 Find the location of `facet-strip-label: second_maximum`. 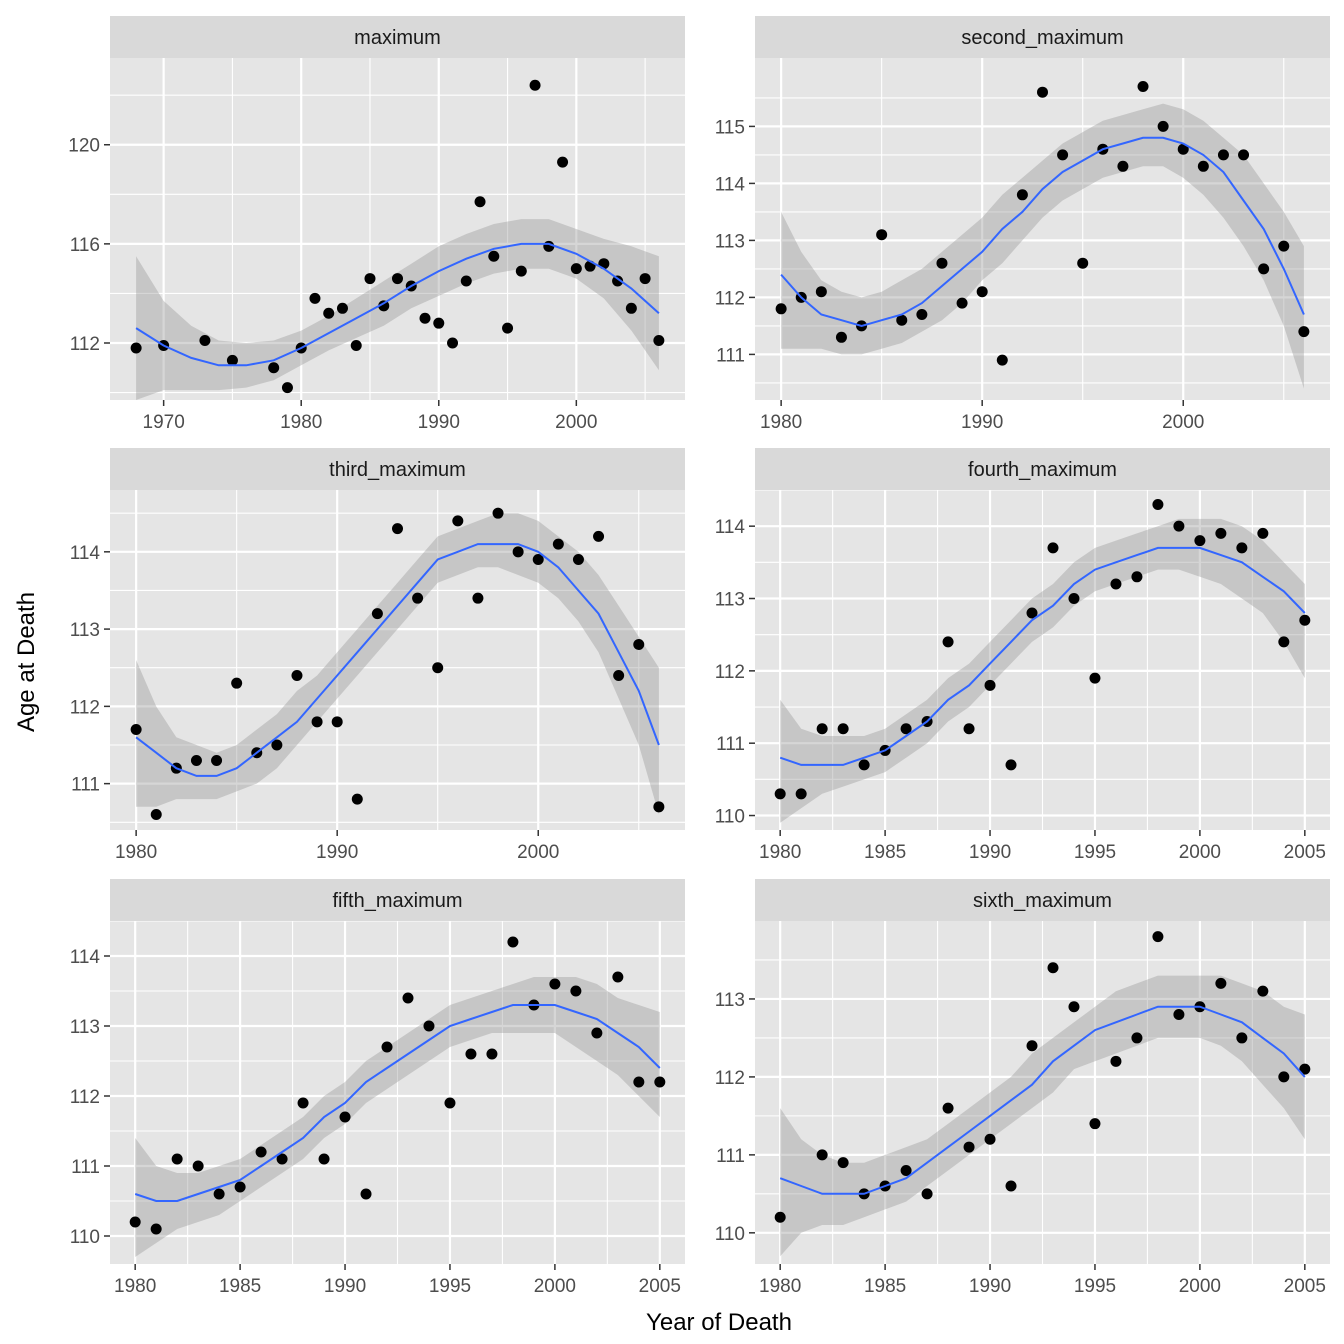

facet-strip-label: second_maximum is located at coordinates (1042, 38).